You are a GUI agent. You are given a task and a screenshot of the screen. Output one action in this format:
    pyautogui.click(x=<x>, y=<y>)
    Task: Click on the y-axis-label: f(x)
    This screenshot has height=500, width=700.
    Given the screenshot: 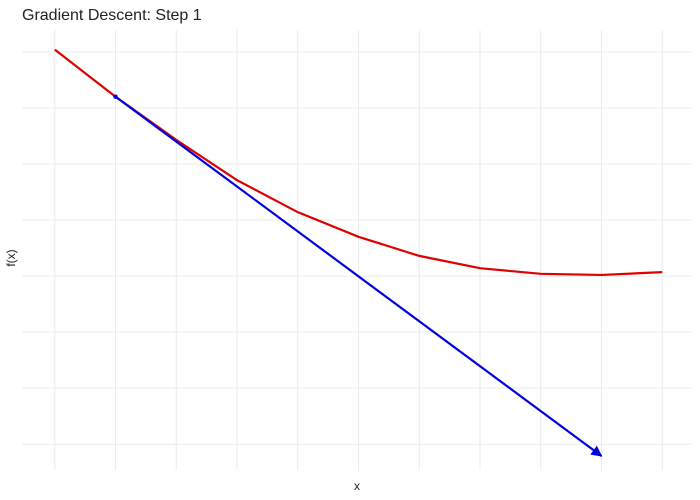 What is the action you would take?
    pyautogui.click(x=11, y=257)
    